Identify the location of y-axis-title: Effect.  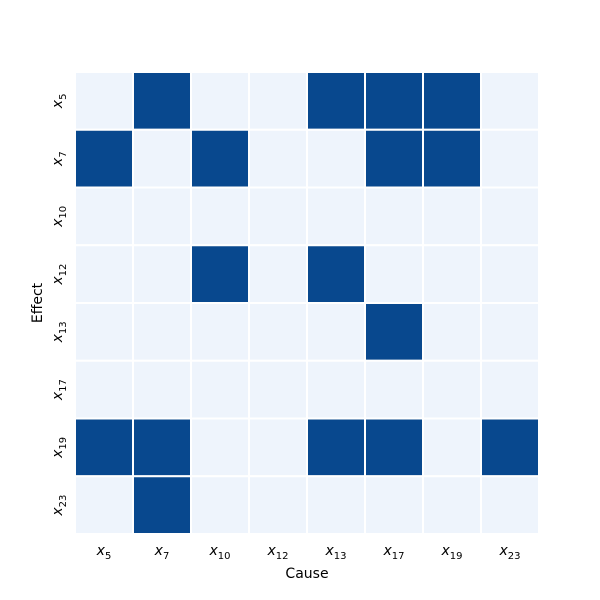
(38, 302).